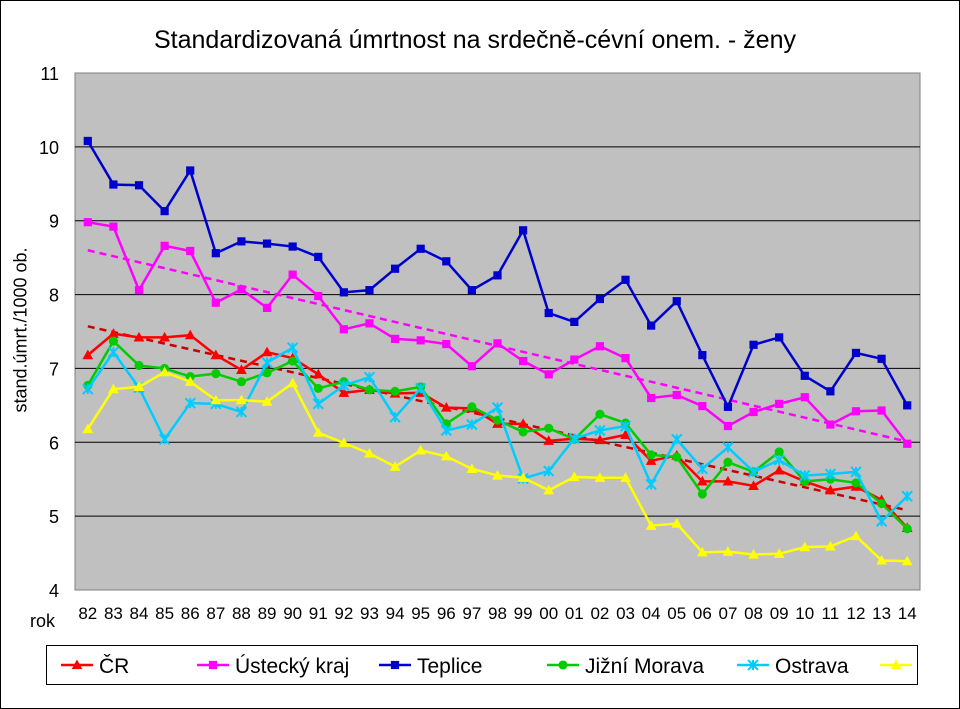  I want to click on x-tick-label: 01, so click(574, 613).